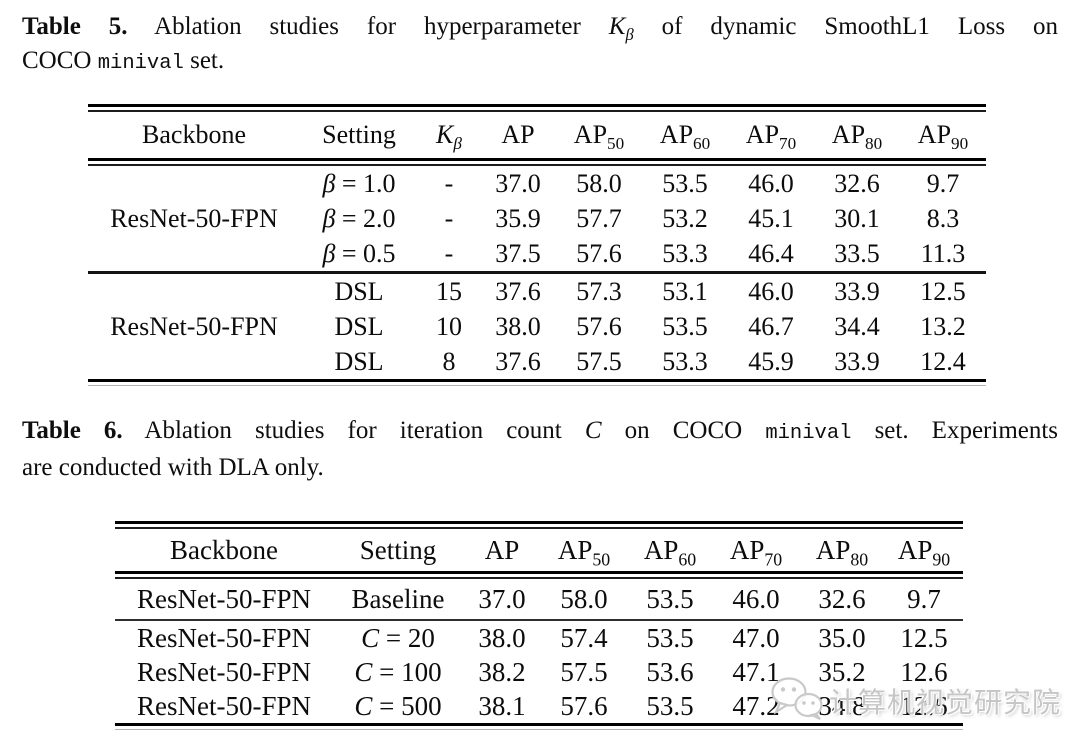 Image resolution: width=1080 pixels, height=746 pixels. Describe the element at coordinates (75, 26) in the screenshot. I see `table5-caption-label: Table 5.` at that location.